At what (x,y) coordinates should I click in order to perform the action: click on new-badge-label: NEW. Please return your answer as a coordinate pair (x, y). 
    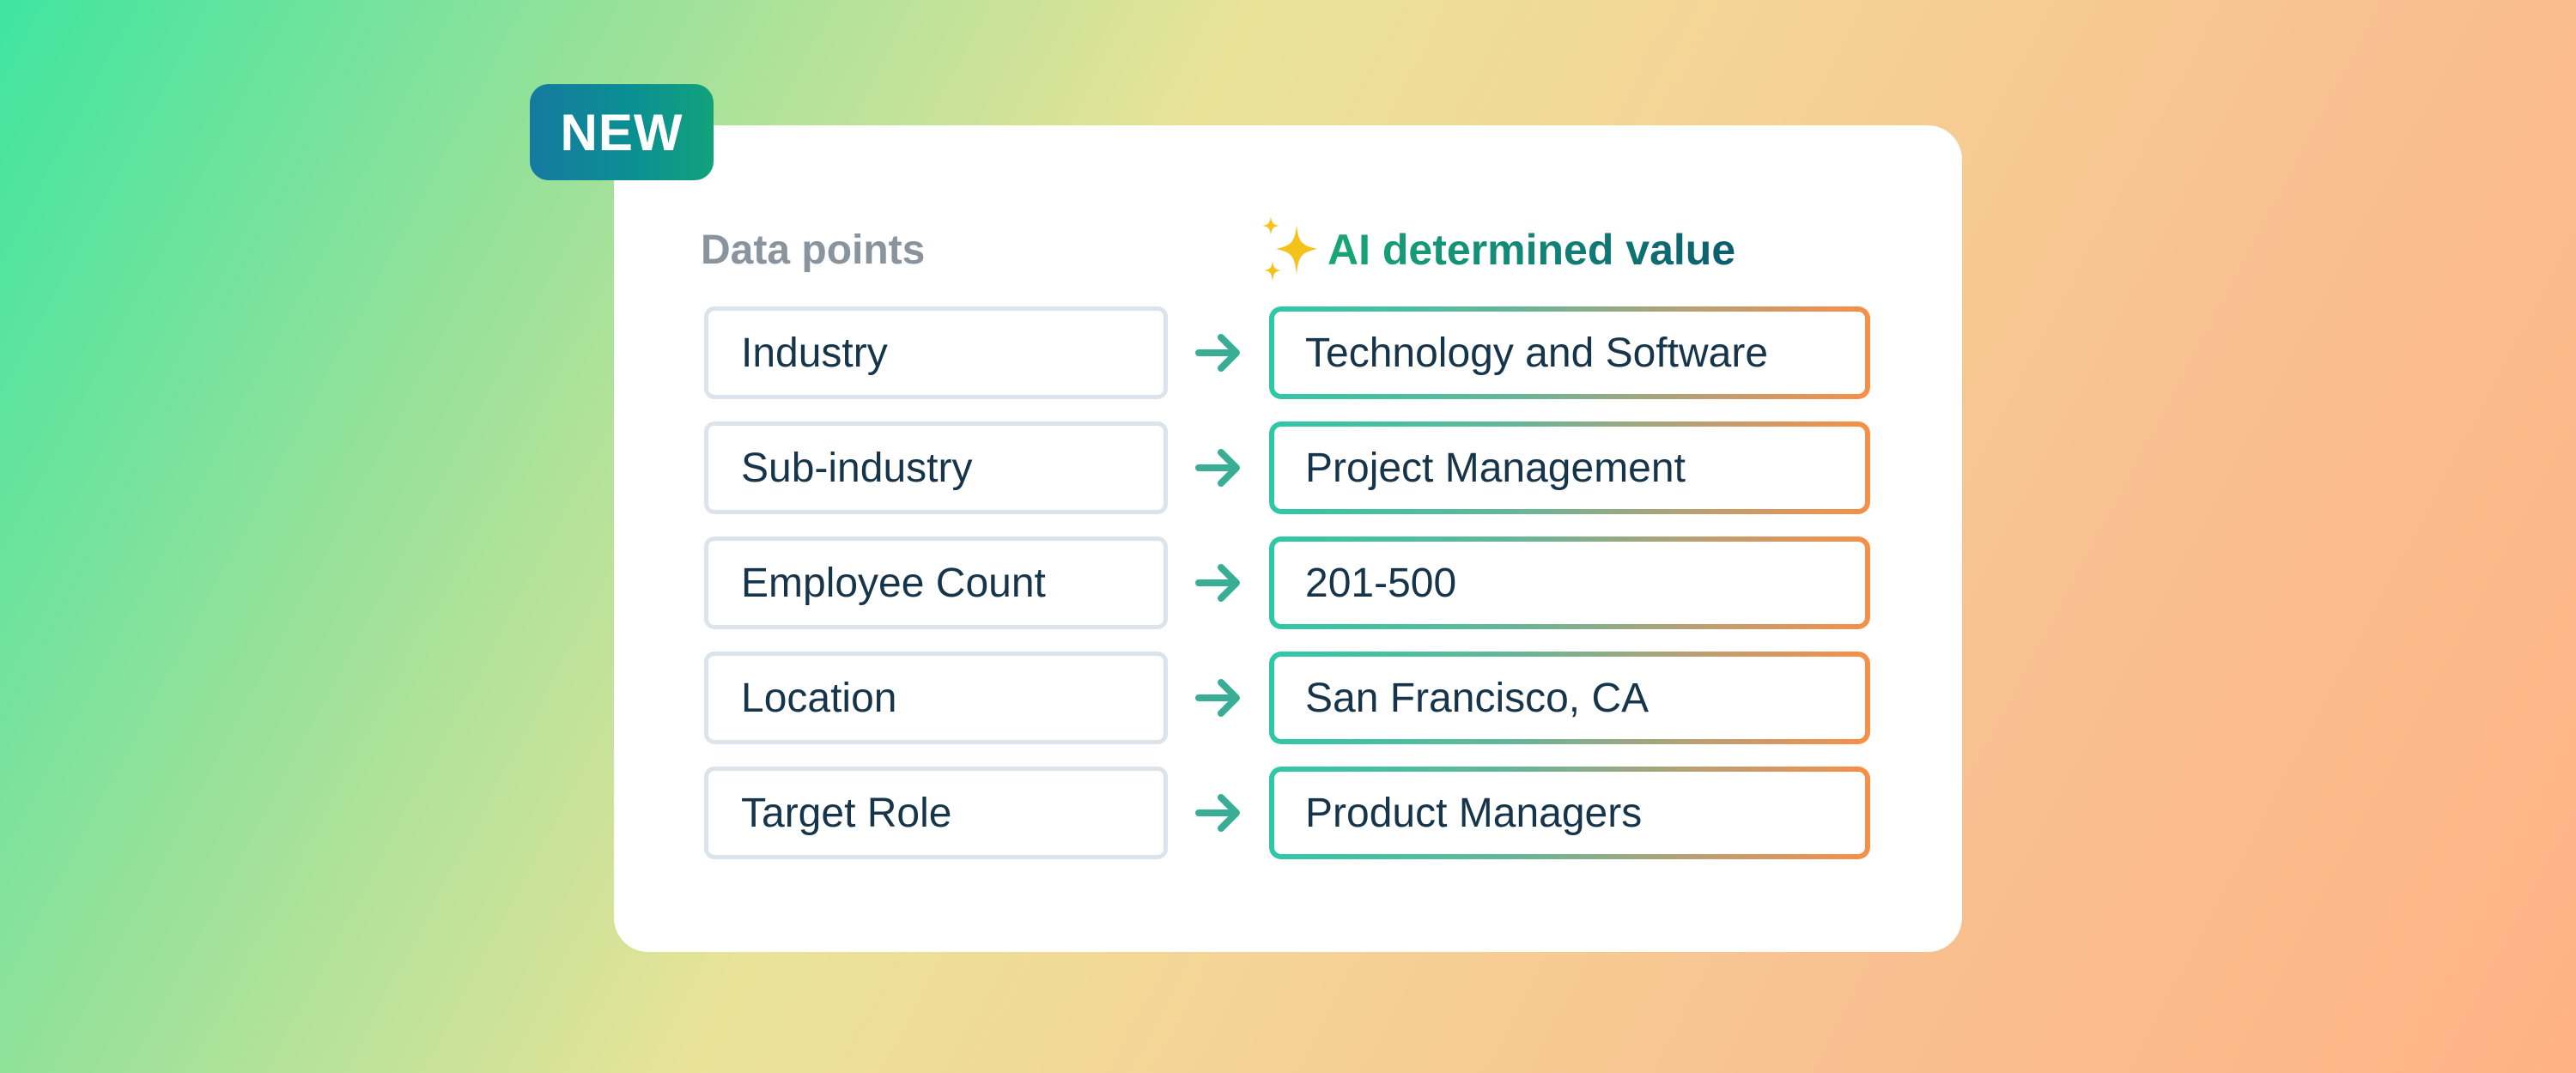
    Looking at the image, I should click on (621, 132).